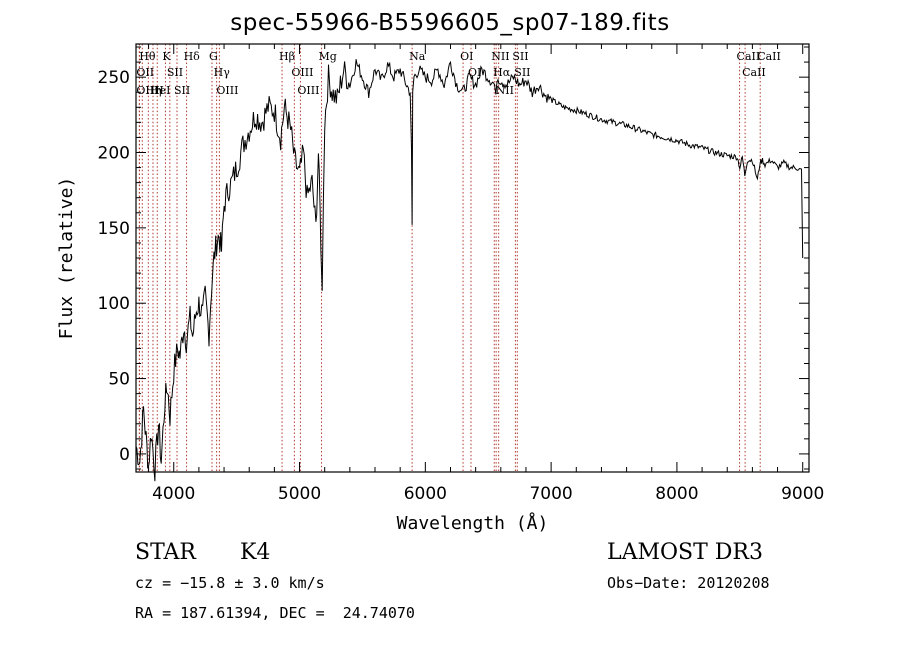 The image size is (900, 649). I want to click on line-label-11: Hγ, so click(222, 72).